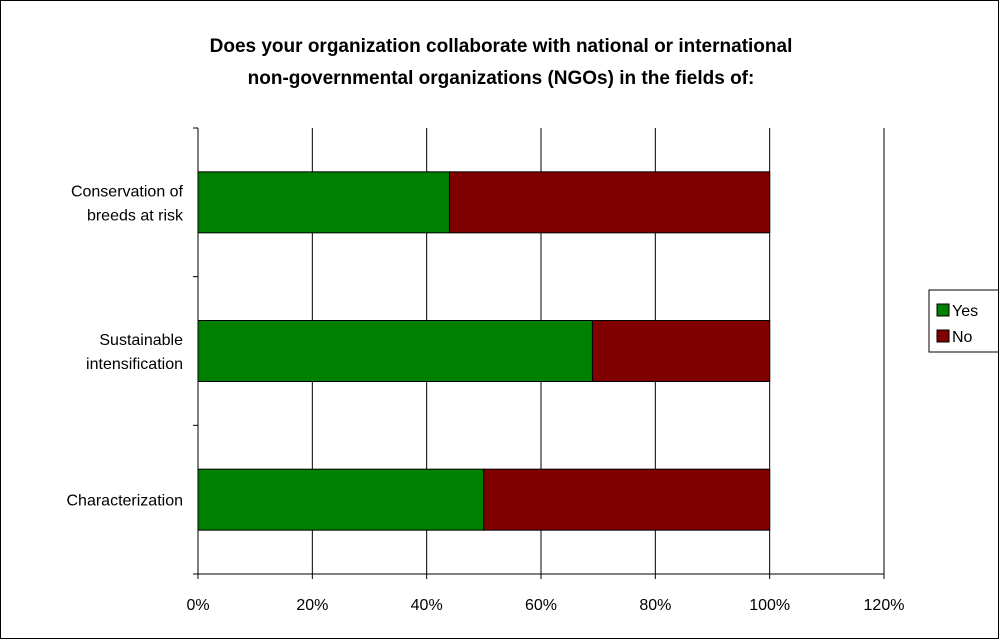  What do you see at coordinates (141, 340) in the screenshot?
I see `category-label-1-line-0: Sustainable` at bounding box center [141, 340].